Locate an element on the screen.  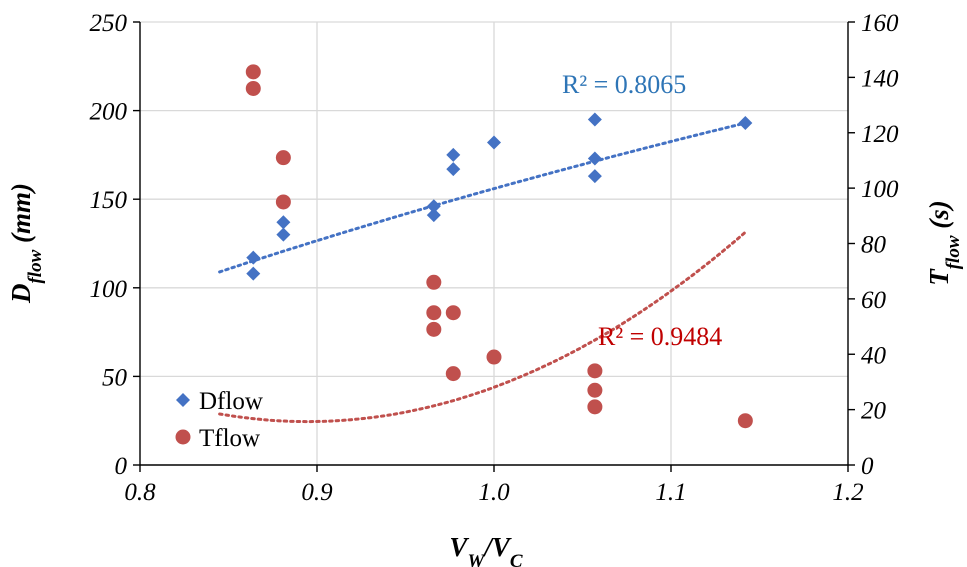
y-left-tick-label: 0 is located at coordinates (121, 466).